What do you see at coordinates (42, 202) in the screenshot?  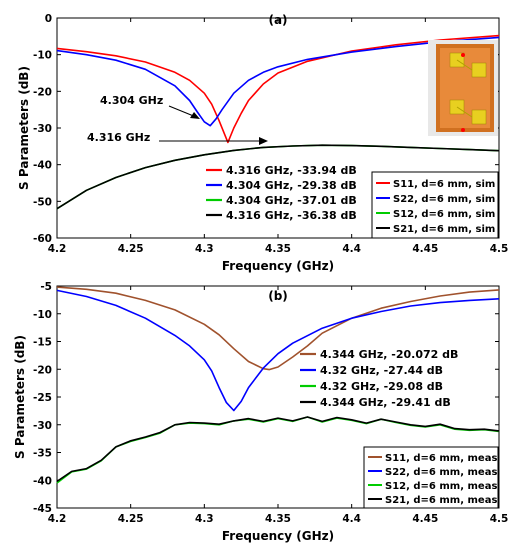 I see `ytick-label-a-5: -50` at bounding box center [42, 202].